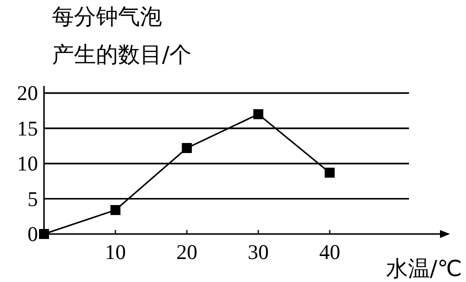 The width and height of the screenshot is (466, 282). I want to click on y-tick-label: 0, so click(33, 234).